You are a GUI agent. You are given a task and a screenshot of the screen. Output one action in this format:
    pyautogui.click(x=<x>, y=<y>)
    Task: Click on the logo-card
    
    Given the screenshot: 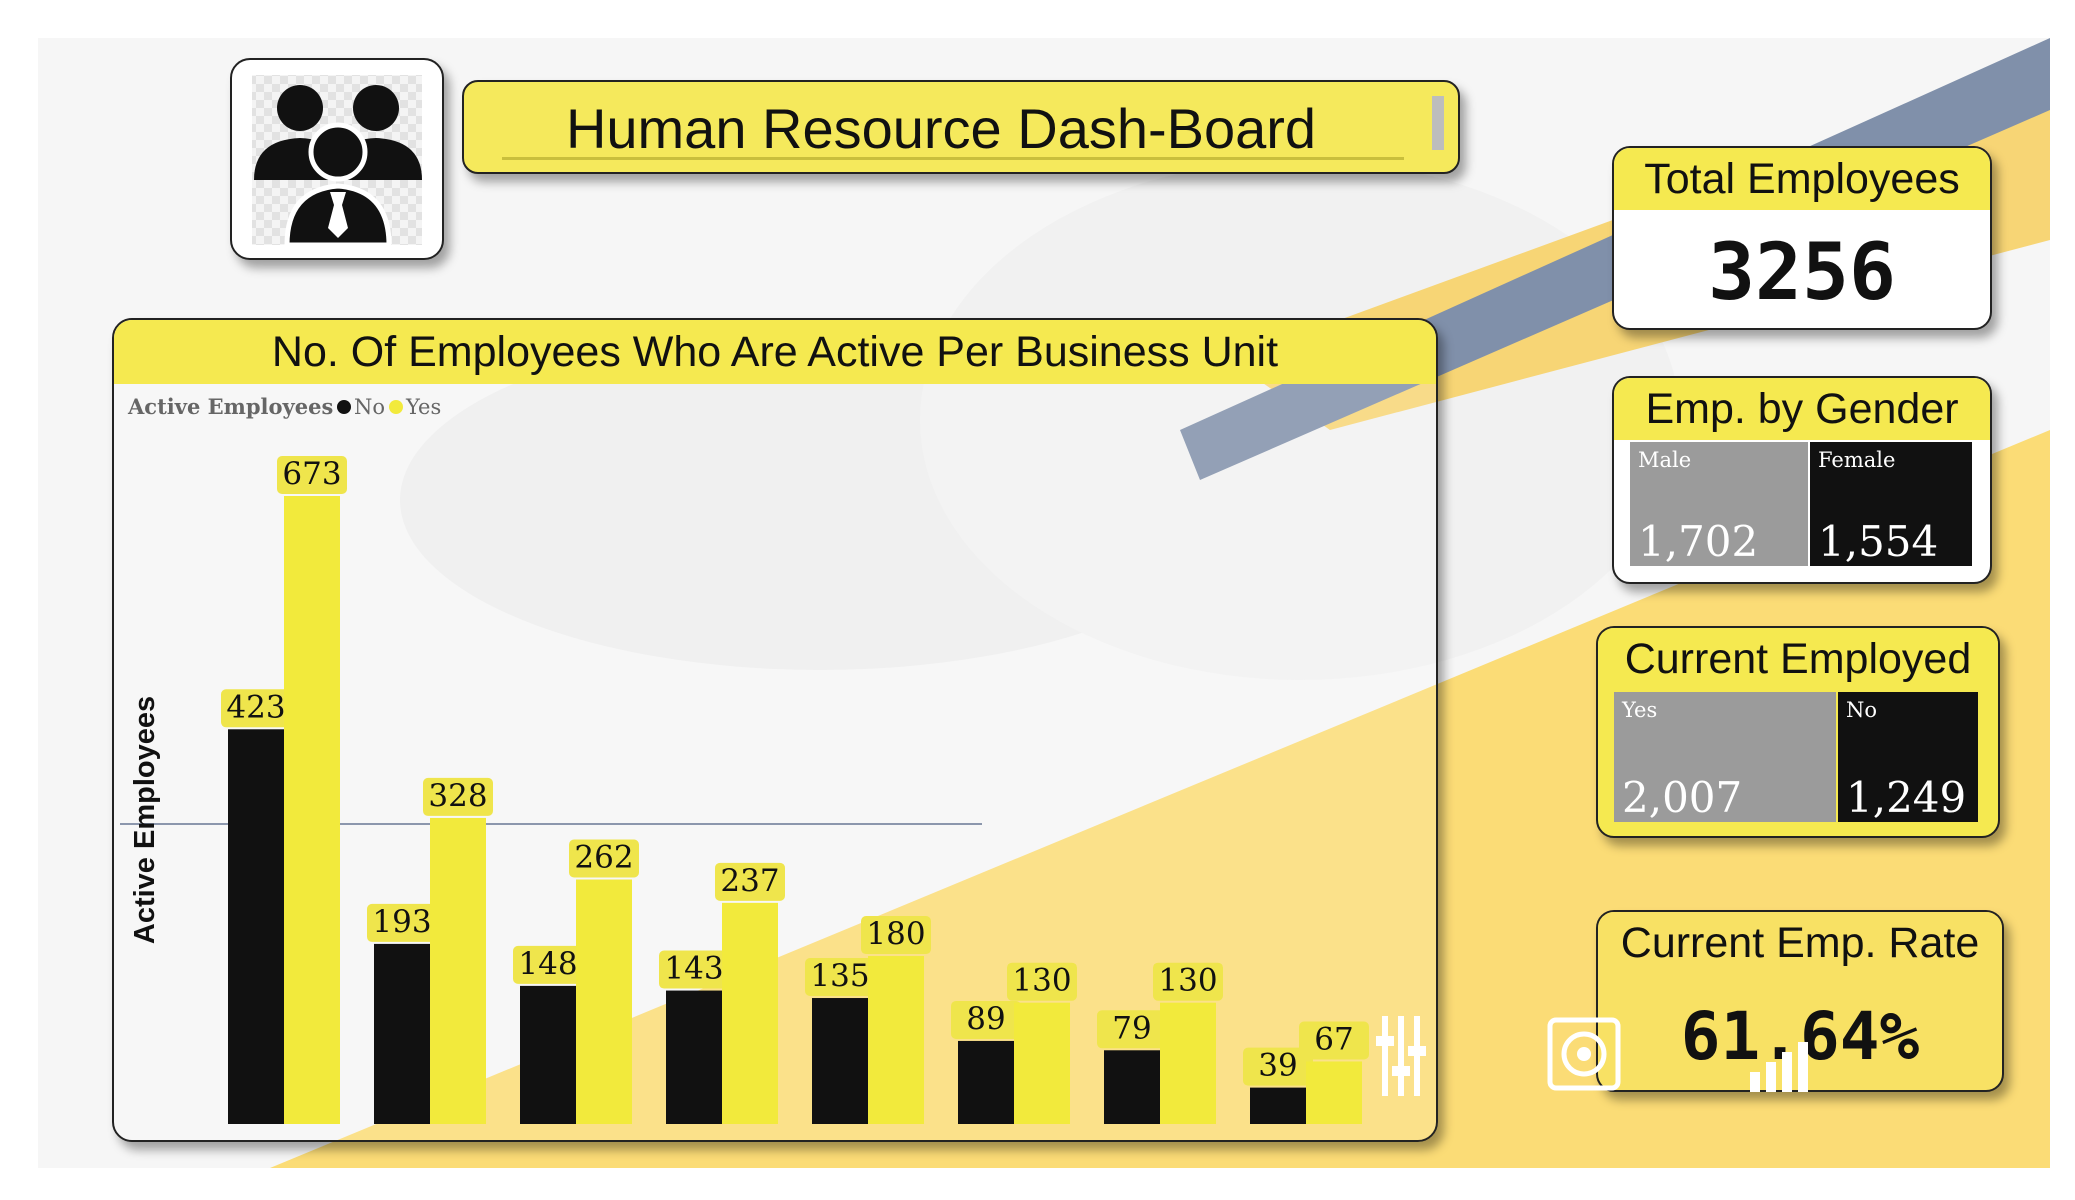 What is the action you would take?
    pyautogui.click(x=337, y=159)
    